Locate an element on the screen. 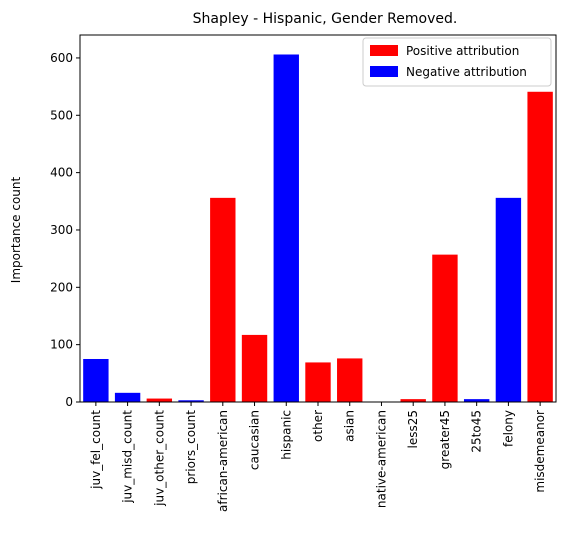  x-tick-label: other is located at coordinates (318, 426).